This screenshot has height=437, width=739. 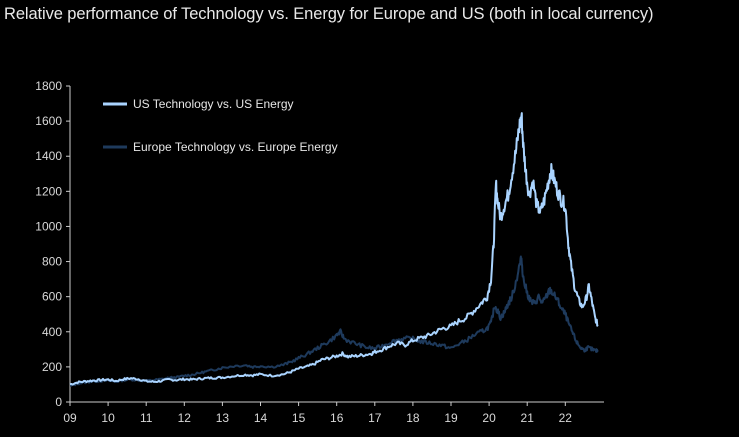 What do you see at coordinates (317, 413) in the screenshot?
I see `x-axis-ticks: 09 10 11 12 13 14 15 16 17 18 19 20 21 22` at bounding box center [317, 413].